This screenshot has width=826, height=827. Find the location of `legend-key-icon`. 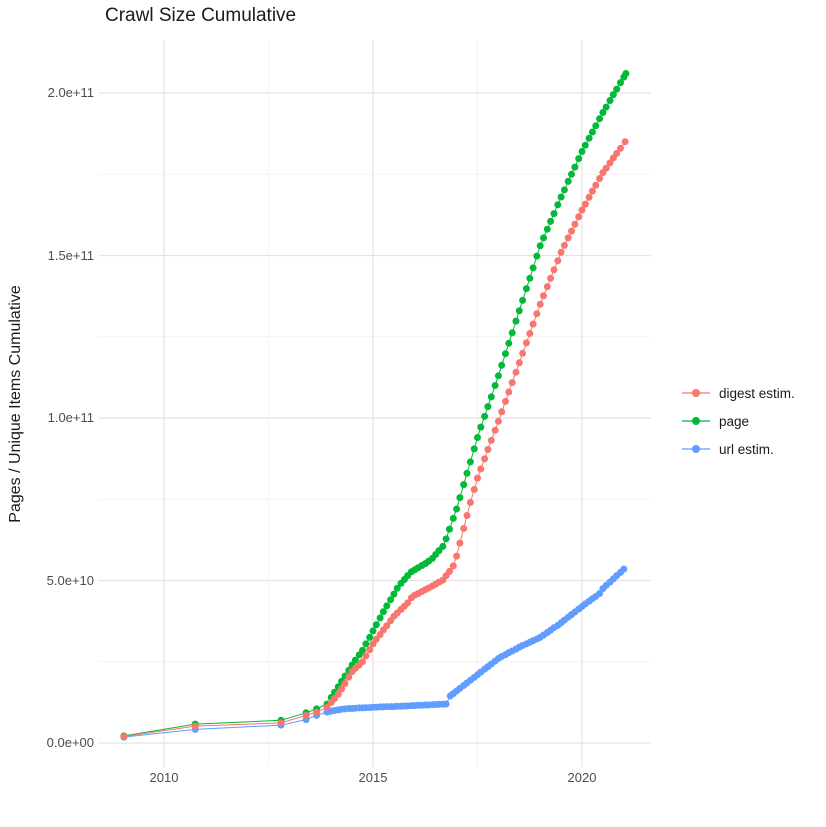

legend-key-icon is located at coordinates (696, 421).